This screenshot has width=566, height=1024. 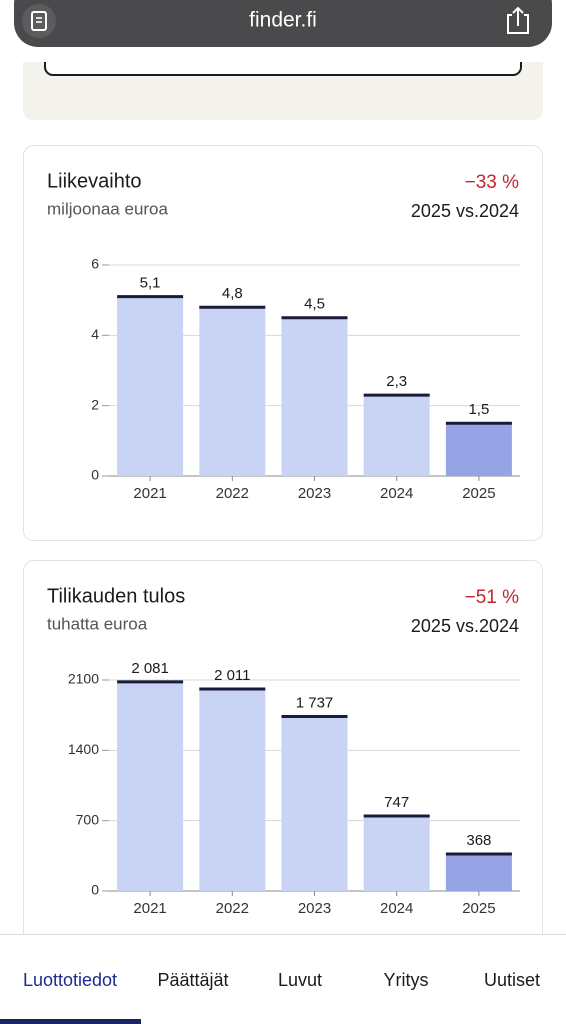 I want to click on nav-tab: Luvut, so click(x=300, y=980).